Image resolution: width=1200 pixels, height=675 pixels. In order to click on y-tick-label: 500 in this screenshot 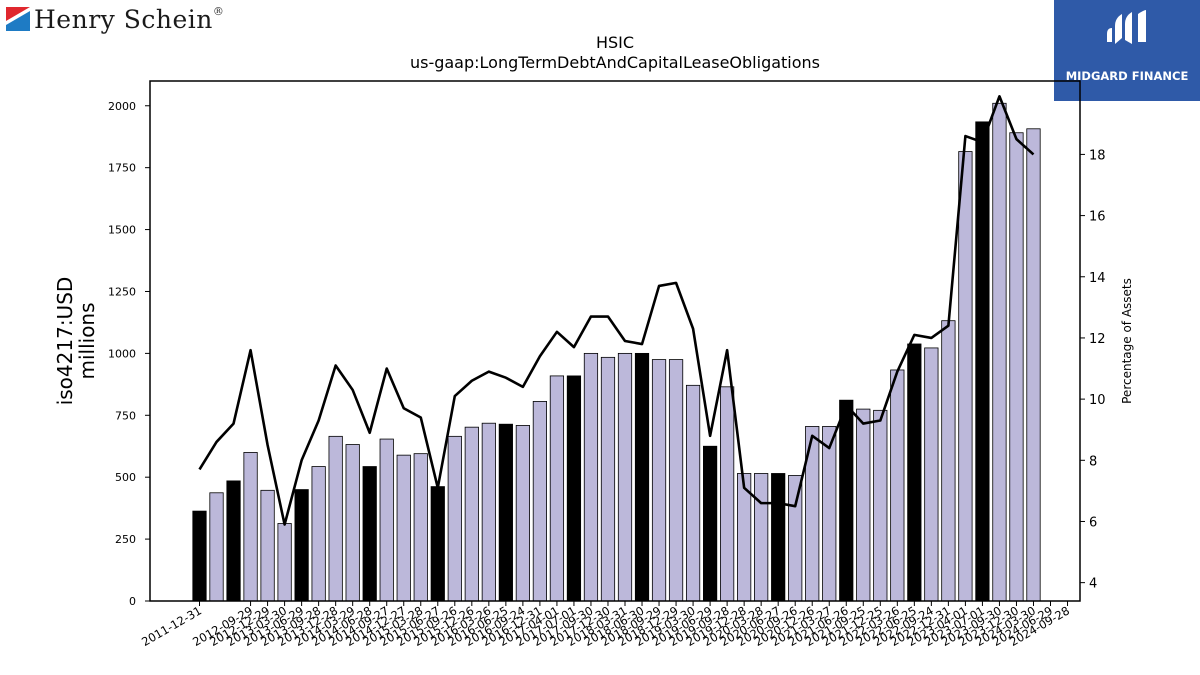, I will do `click(125, 477)`.